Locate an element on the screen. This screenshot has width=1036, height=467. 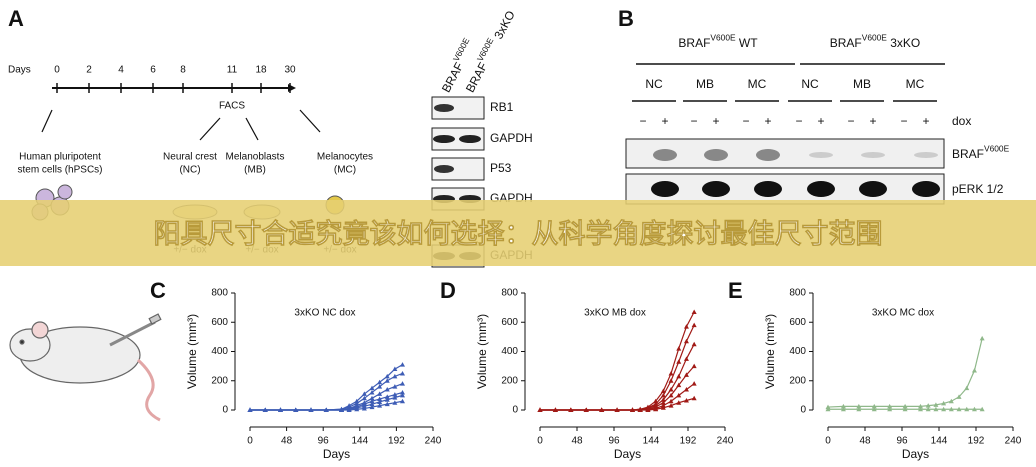
cell-label: stem cells (hPSCs) is located at coordinates (59, 170).